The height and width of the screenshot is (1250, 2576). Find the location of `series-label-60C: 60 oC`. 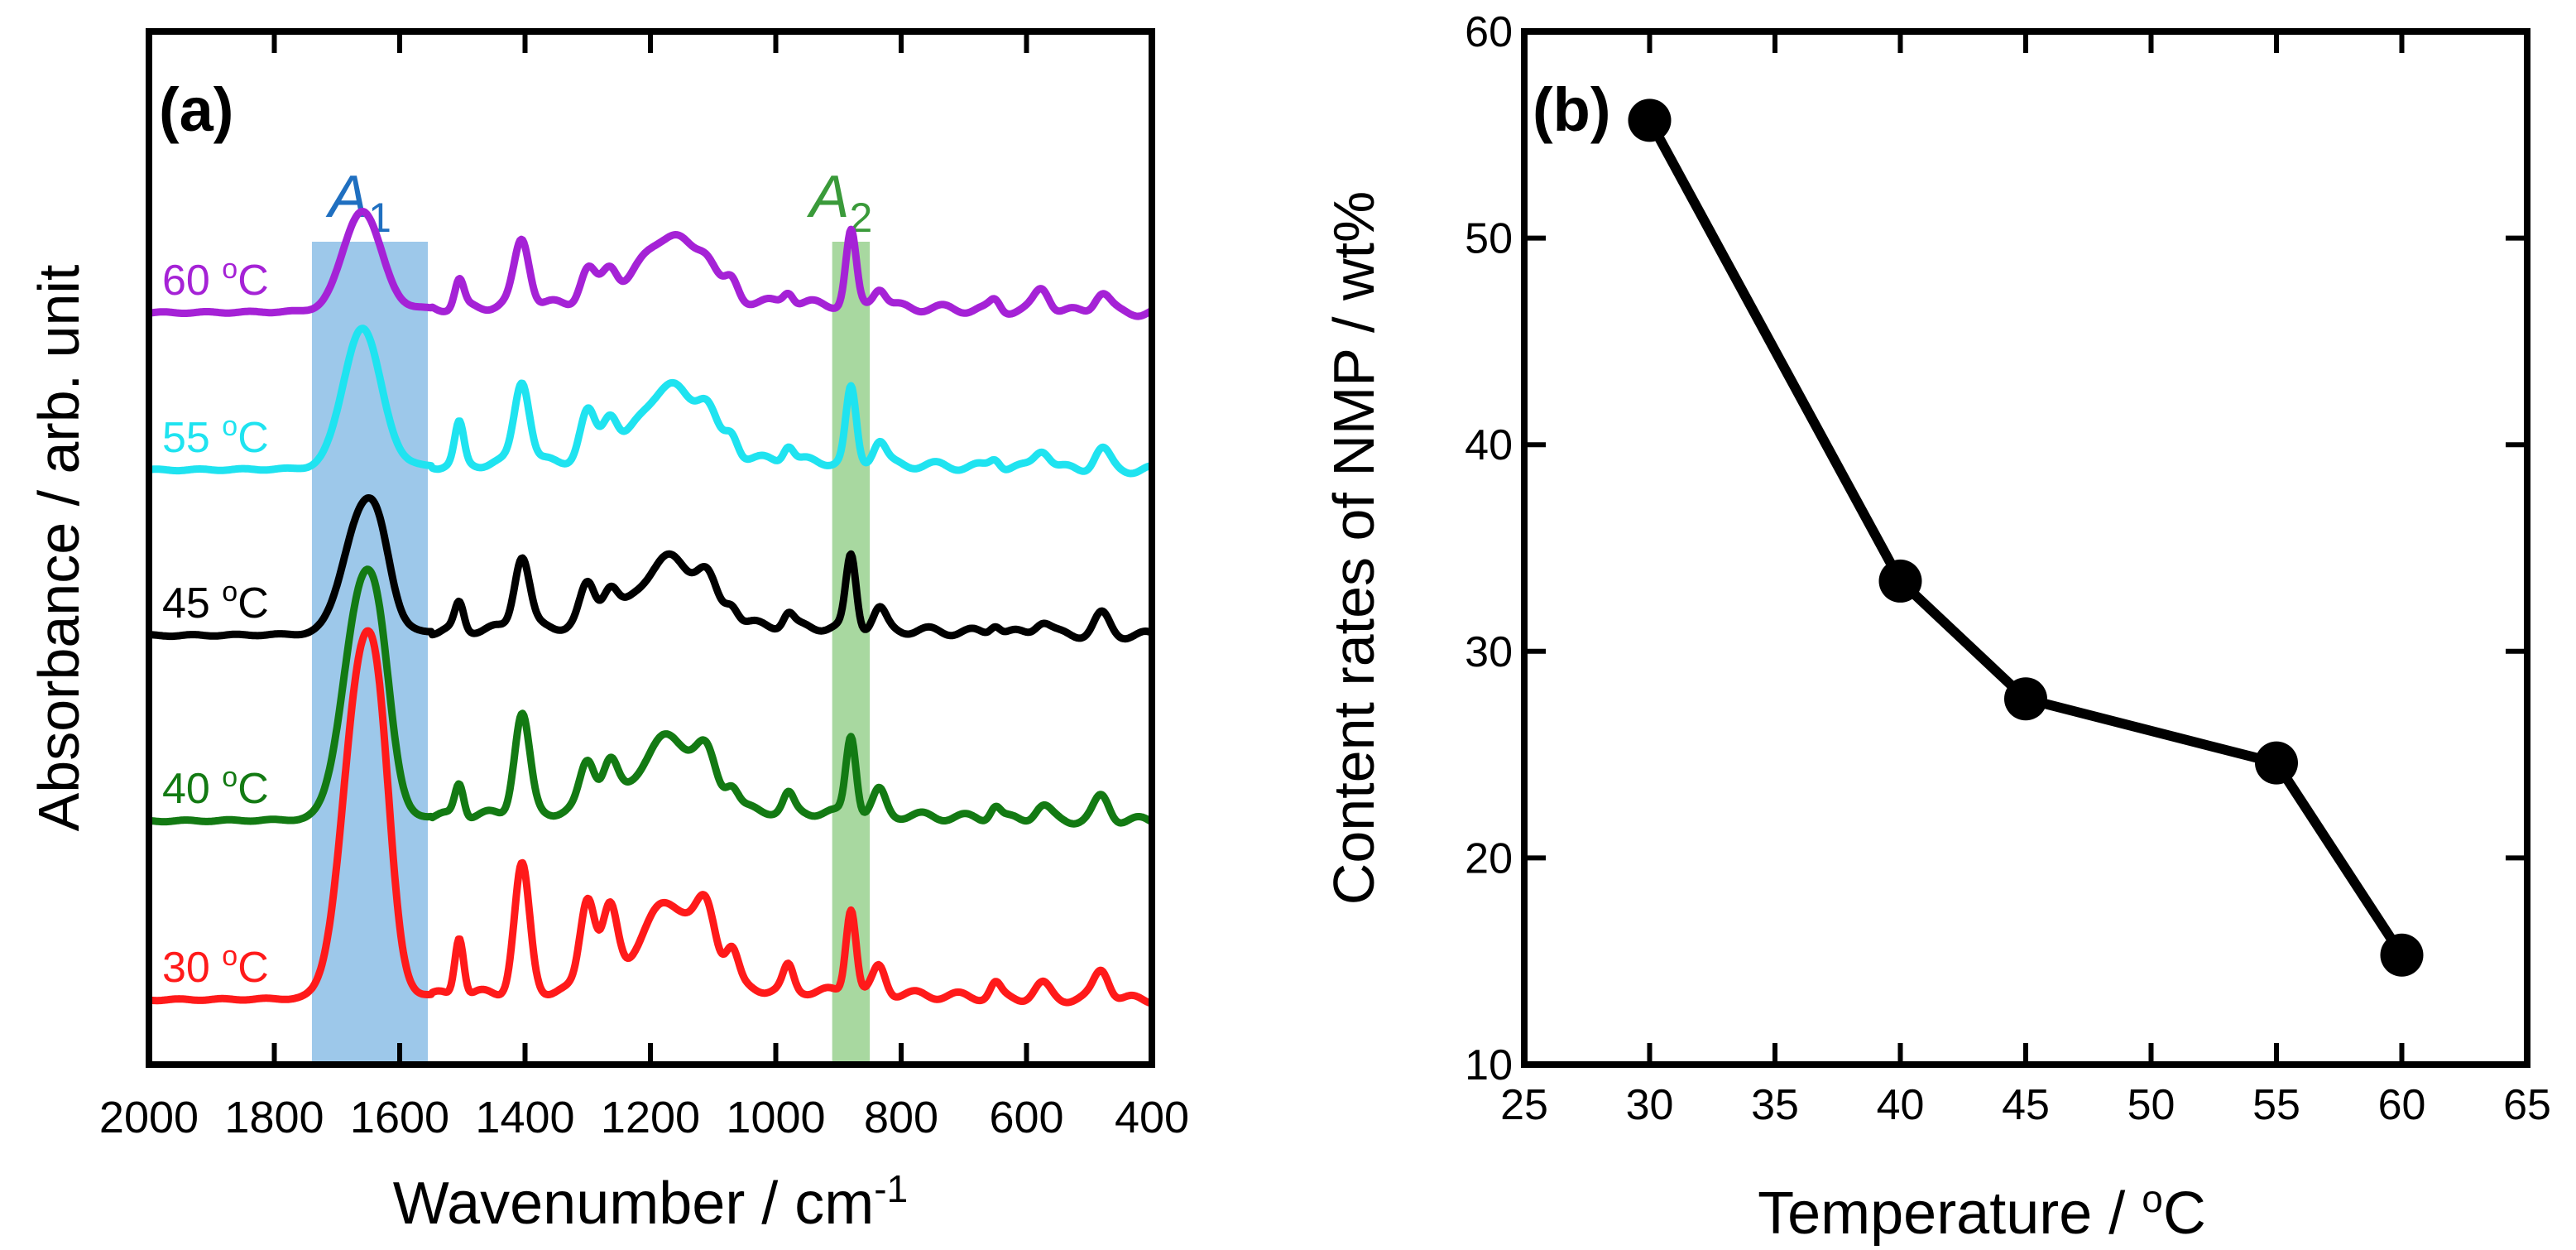

series-label-60C: 60 oC is located at coordinates (216, 279).